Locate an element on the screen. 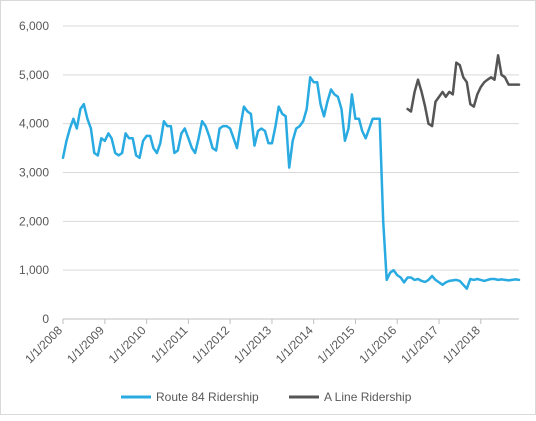 This screenshot has height=421, width=536. legend-label-route-84: Route 84 Ridership is located at coordinates (207, 397).